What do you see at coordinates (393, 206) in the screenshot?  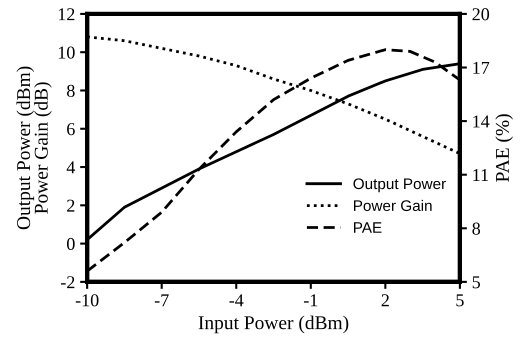 I see `legend-label: Power Gain` at bounding box center [393, 206].